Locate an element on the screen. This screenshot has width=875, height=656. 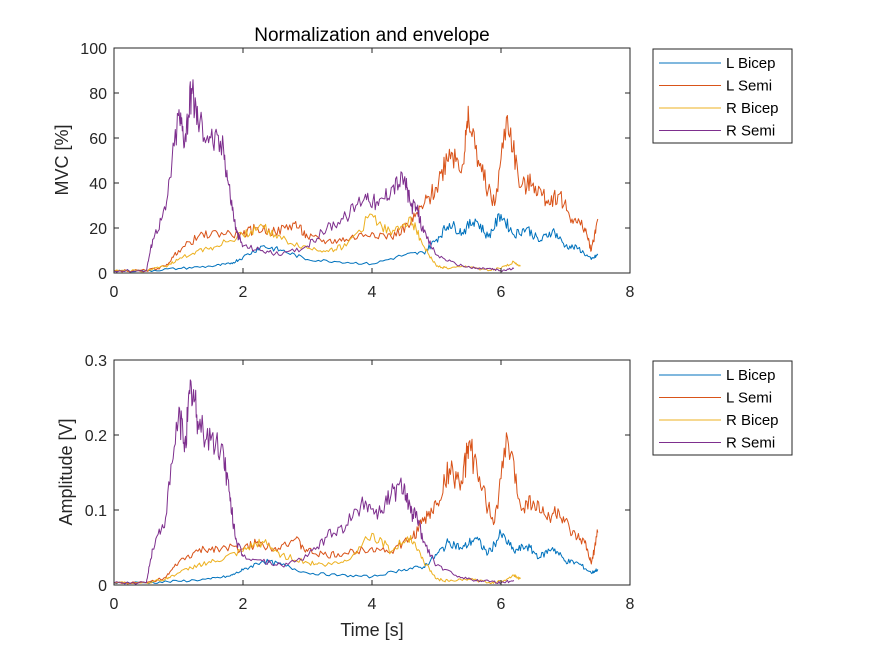
bottom-chart-legend-label: L Semi is located at coordinates (749, 398).